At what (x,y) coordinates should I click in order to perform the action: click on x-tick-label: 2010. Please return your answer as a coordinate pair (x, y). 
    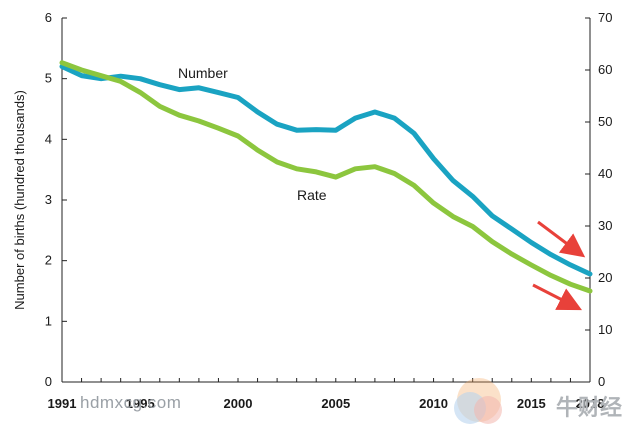
    Looking at the image, I should click on (433, 403).